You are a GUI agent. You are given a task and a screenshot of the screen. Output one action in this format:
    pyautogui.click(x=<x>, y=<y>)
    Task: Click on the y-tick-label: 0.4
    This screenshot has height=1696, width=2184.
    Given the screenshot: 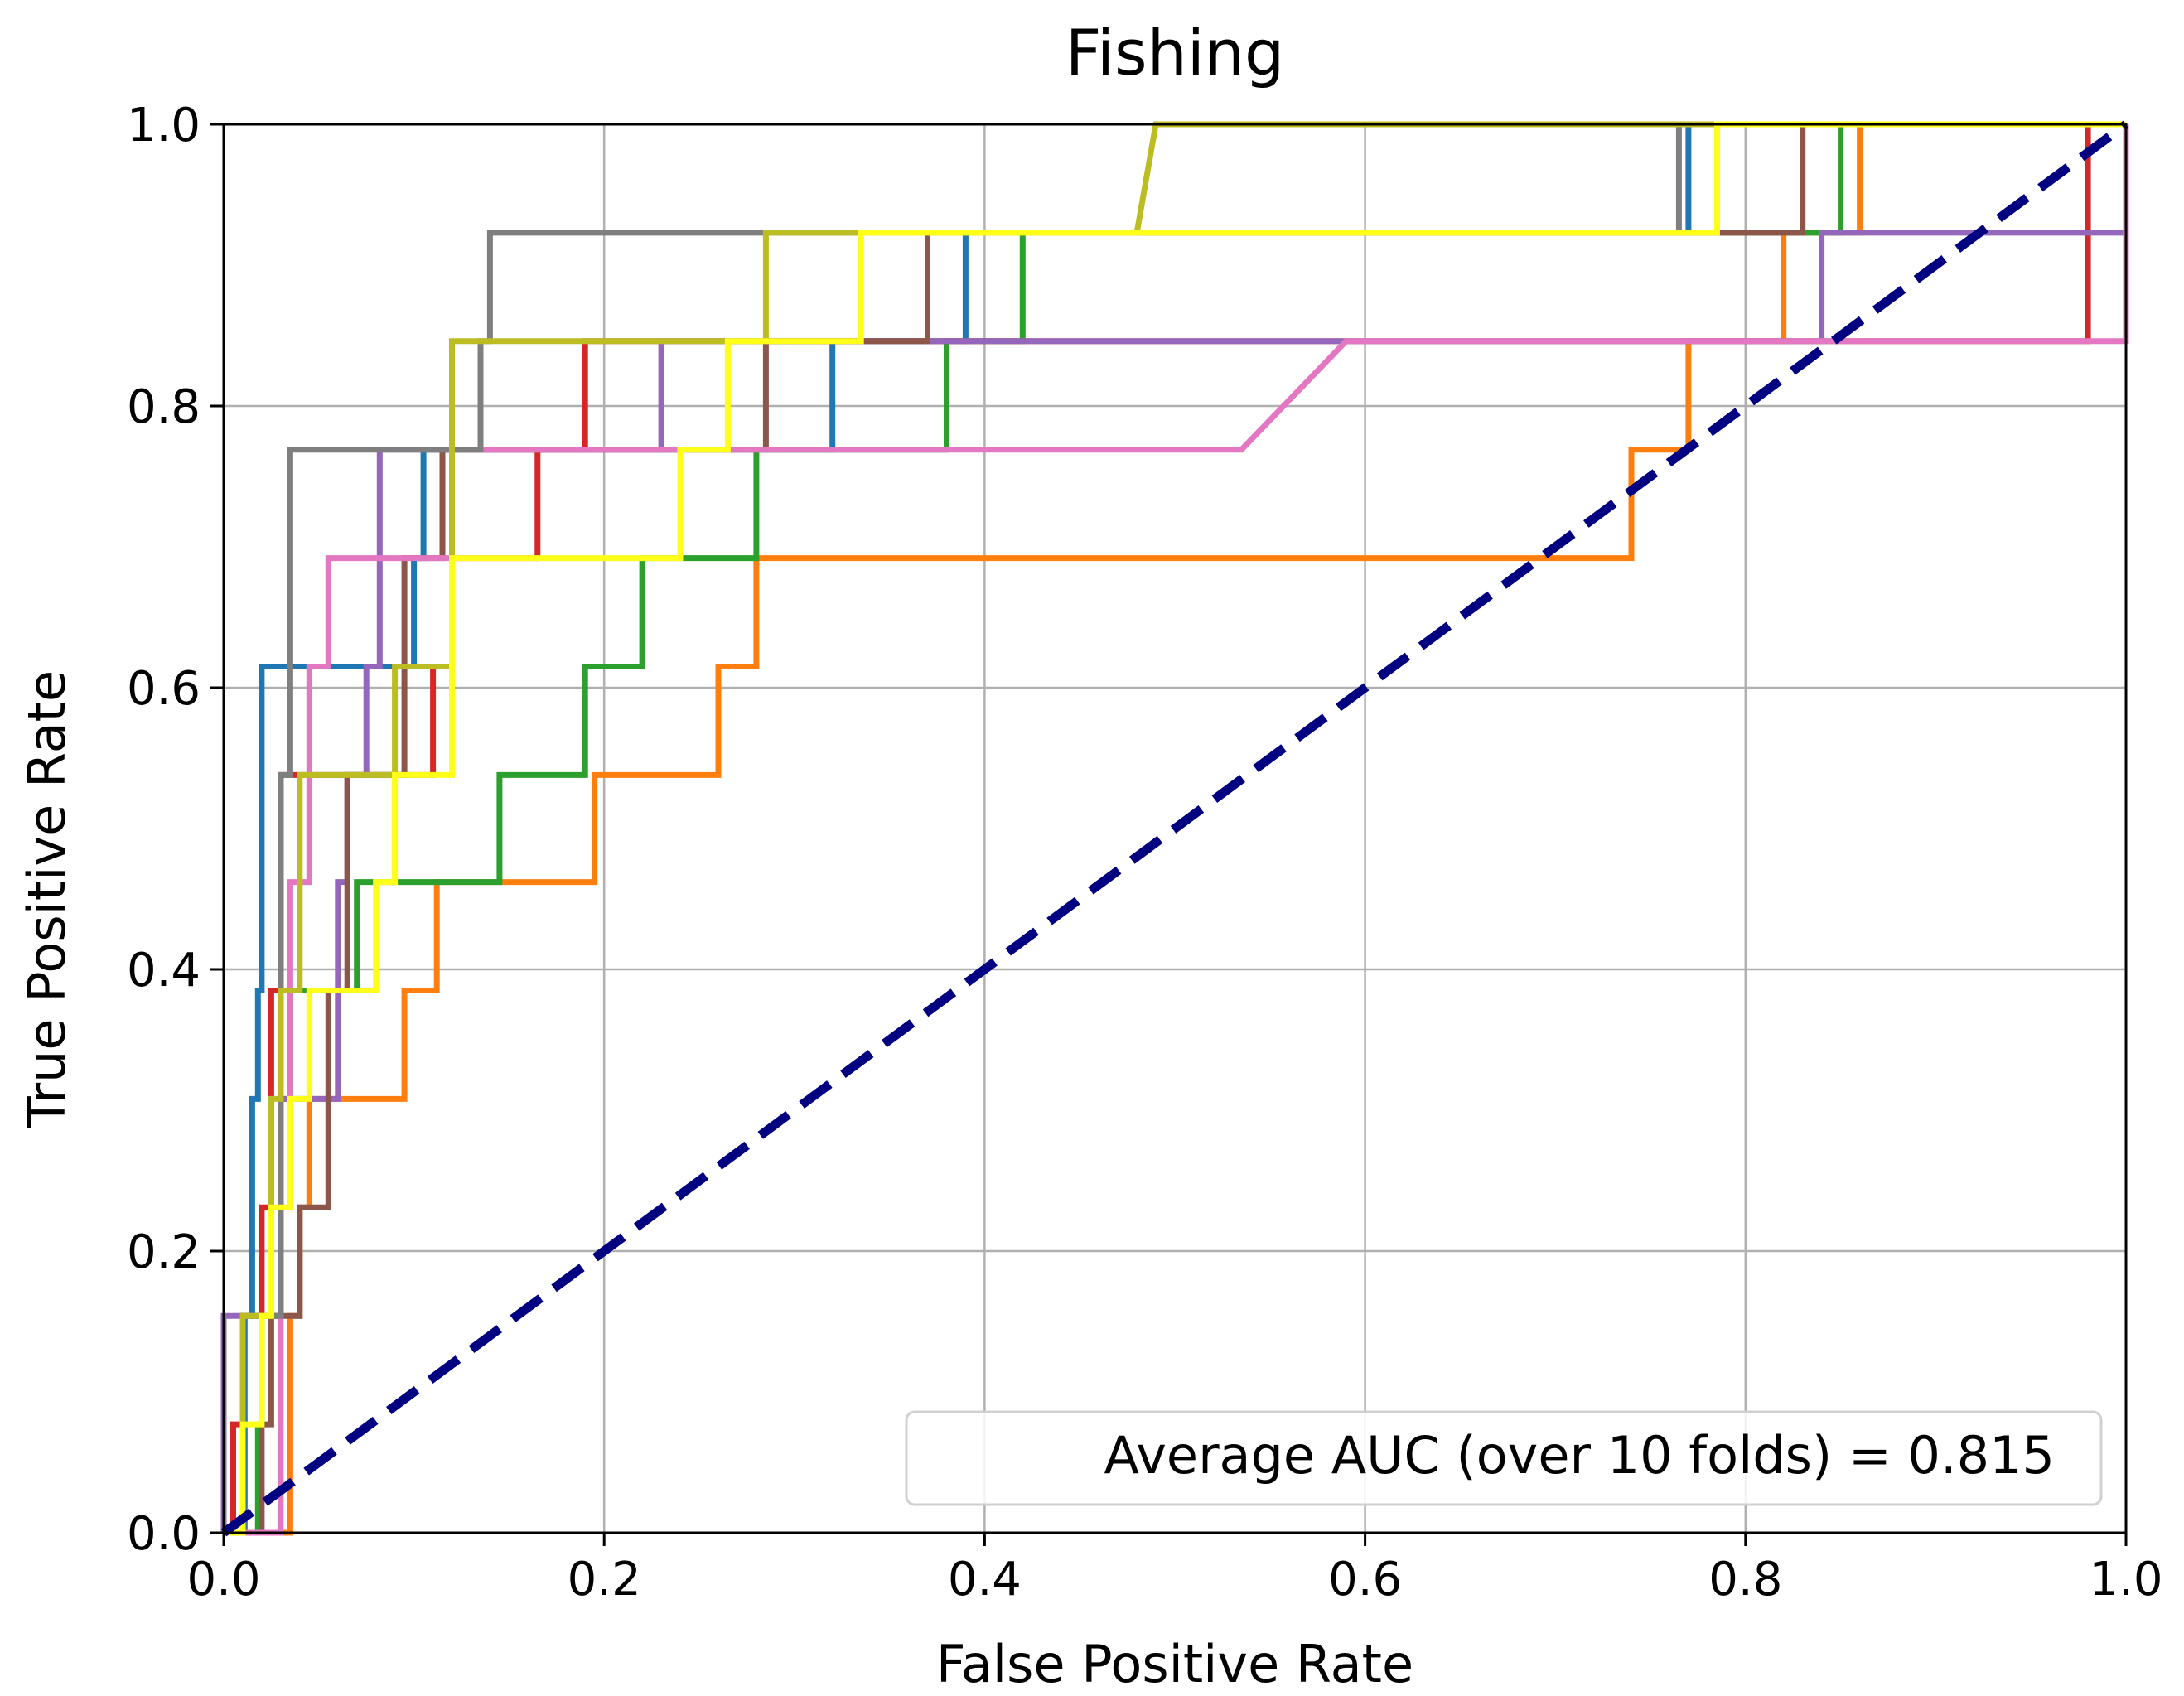 What is the action you would take?
    pyautogui.click(x=164, y=971)
    